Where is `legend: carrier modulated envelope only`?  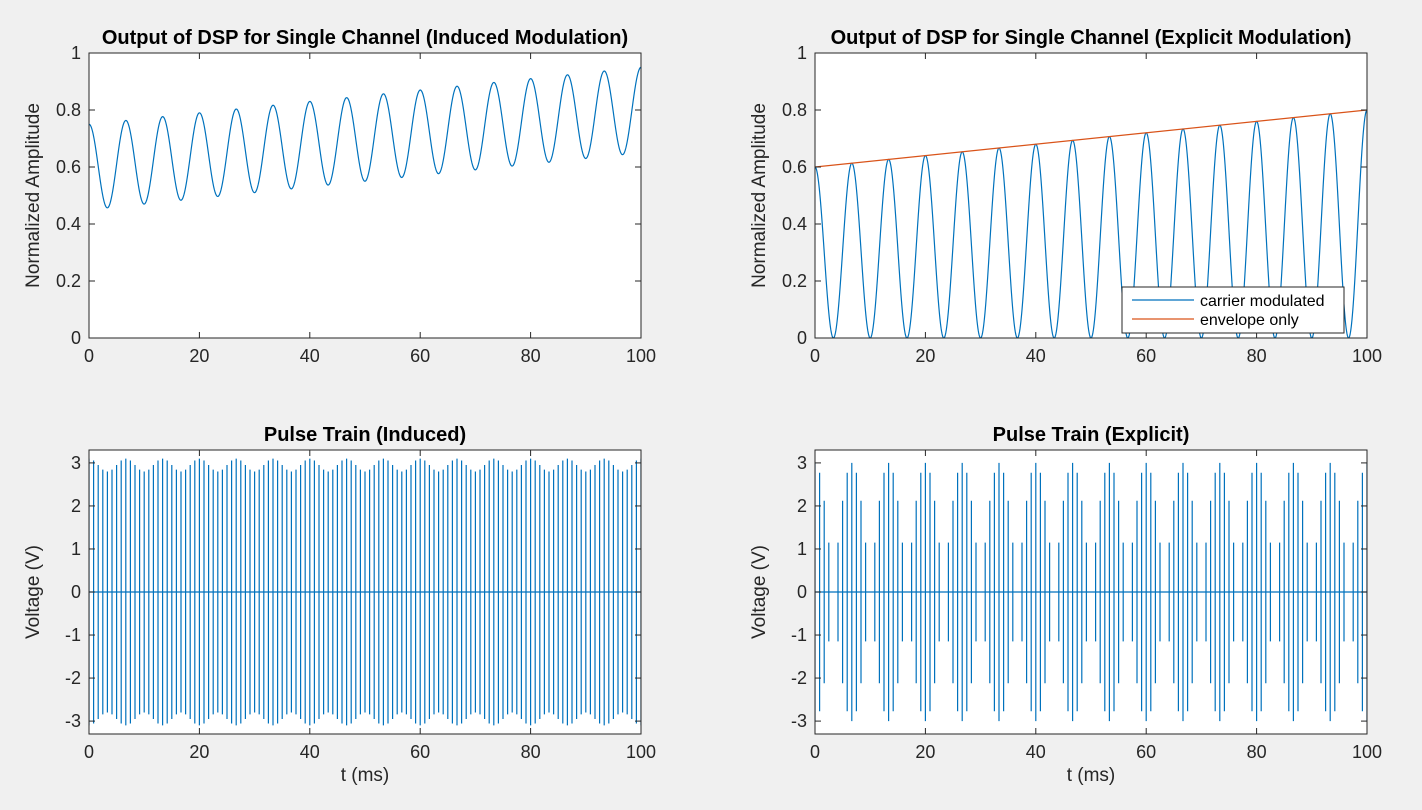 legend: carrier modulated envelope only is located at coordinates (1233, 310).